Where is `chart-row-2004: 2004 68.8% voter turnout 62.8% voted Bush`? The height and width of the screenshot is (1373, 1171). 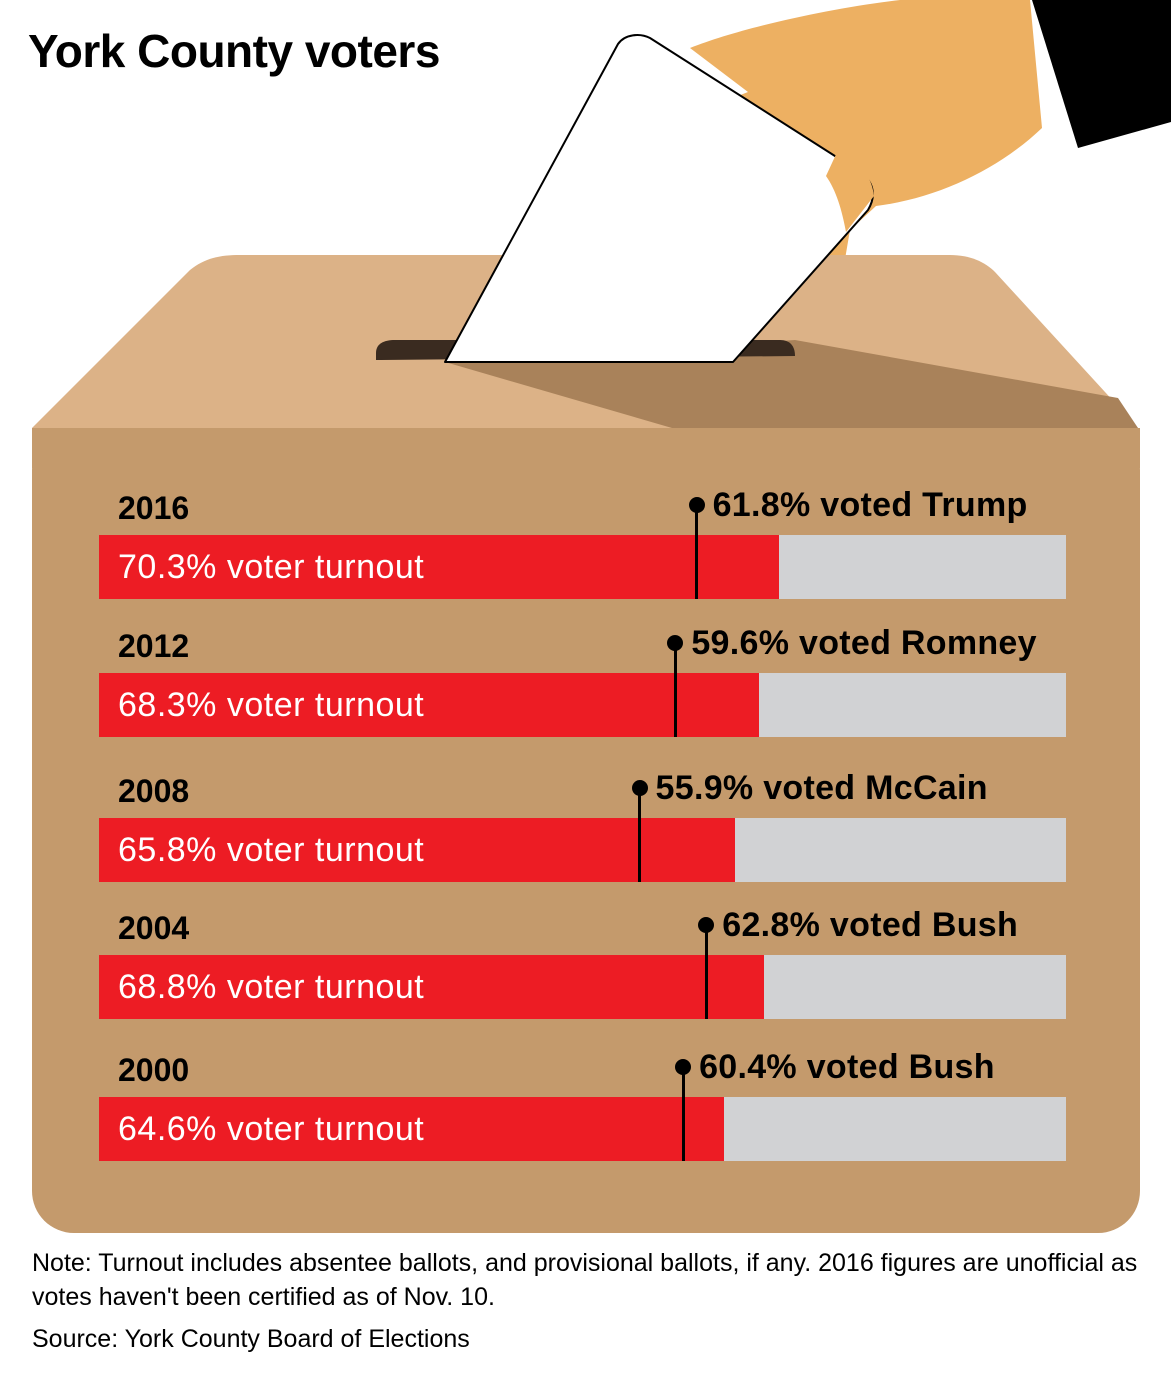
chart-row-2004: 2004 68.8% voter turnout 62.8% voted Bush is located at coordinates (585, 988).